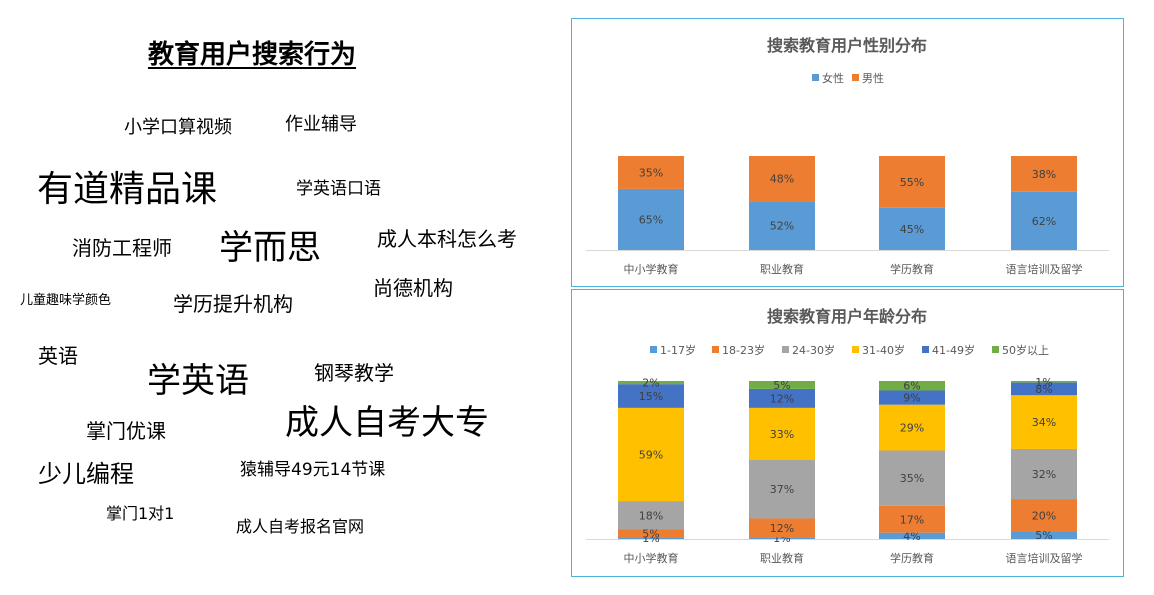 The width and height of the screenshot is (1154, 595). Describe the element at coordinates (58, 356) in the screenshot. I see `cloud-word: 英语` at that location.